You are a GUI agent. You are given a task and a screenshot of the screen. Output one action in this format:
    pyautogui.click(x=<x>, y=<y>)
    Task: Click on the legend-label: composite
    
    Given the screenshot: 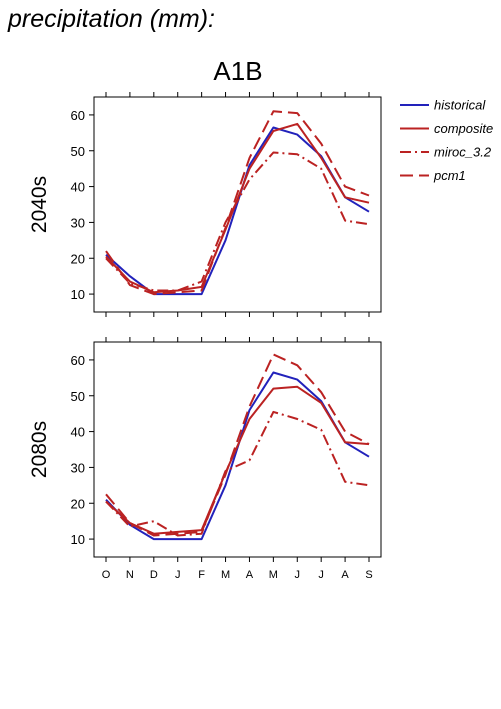 What is the action you would take?
    pyautogui.click(x=463, y=128)
    